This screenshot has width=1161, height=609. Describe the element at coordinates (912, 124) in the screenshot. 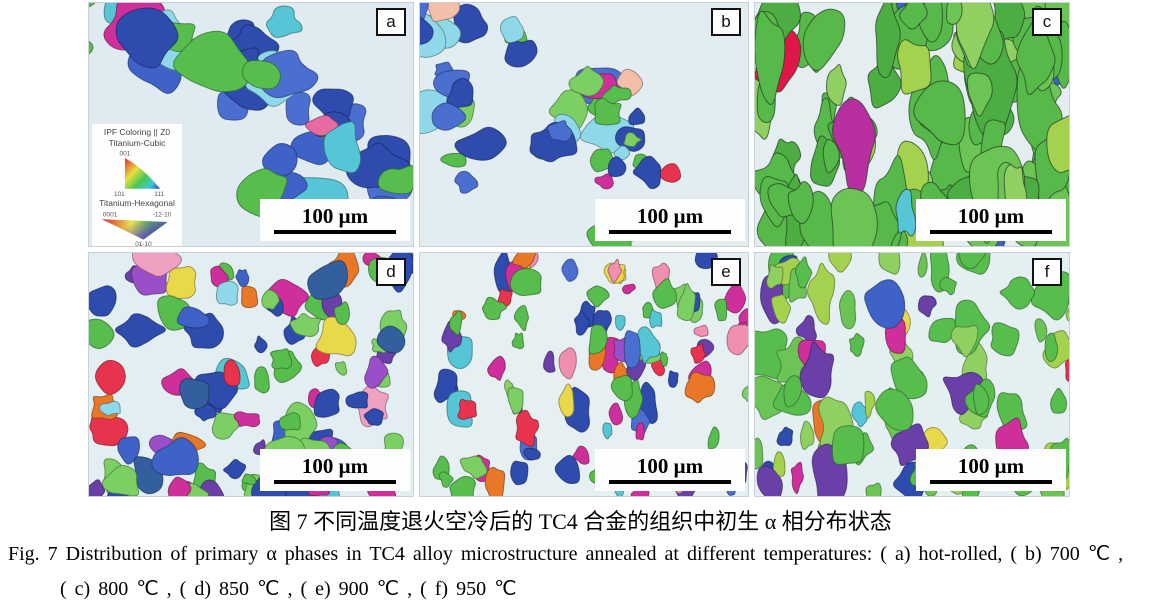

I see `micrograph-panel-c: c 100 μm` at that location.